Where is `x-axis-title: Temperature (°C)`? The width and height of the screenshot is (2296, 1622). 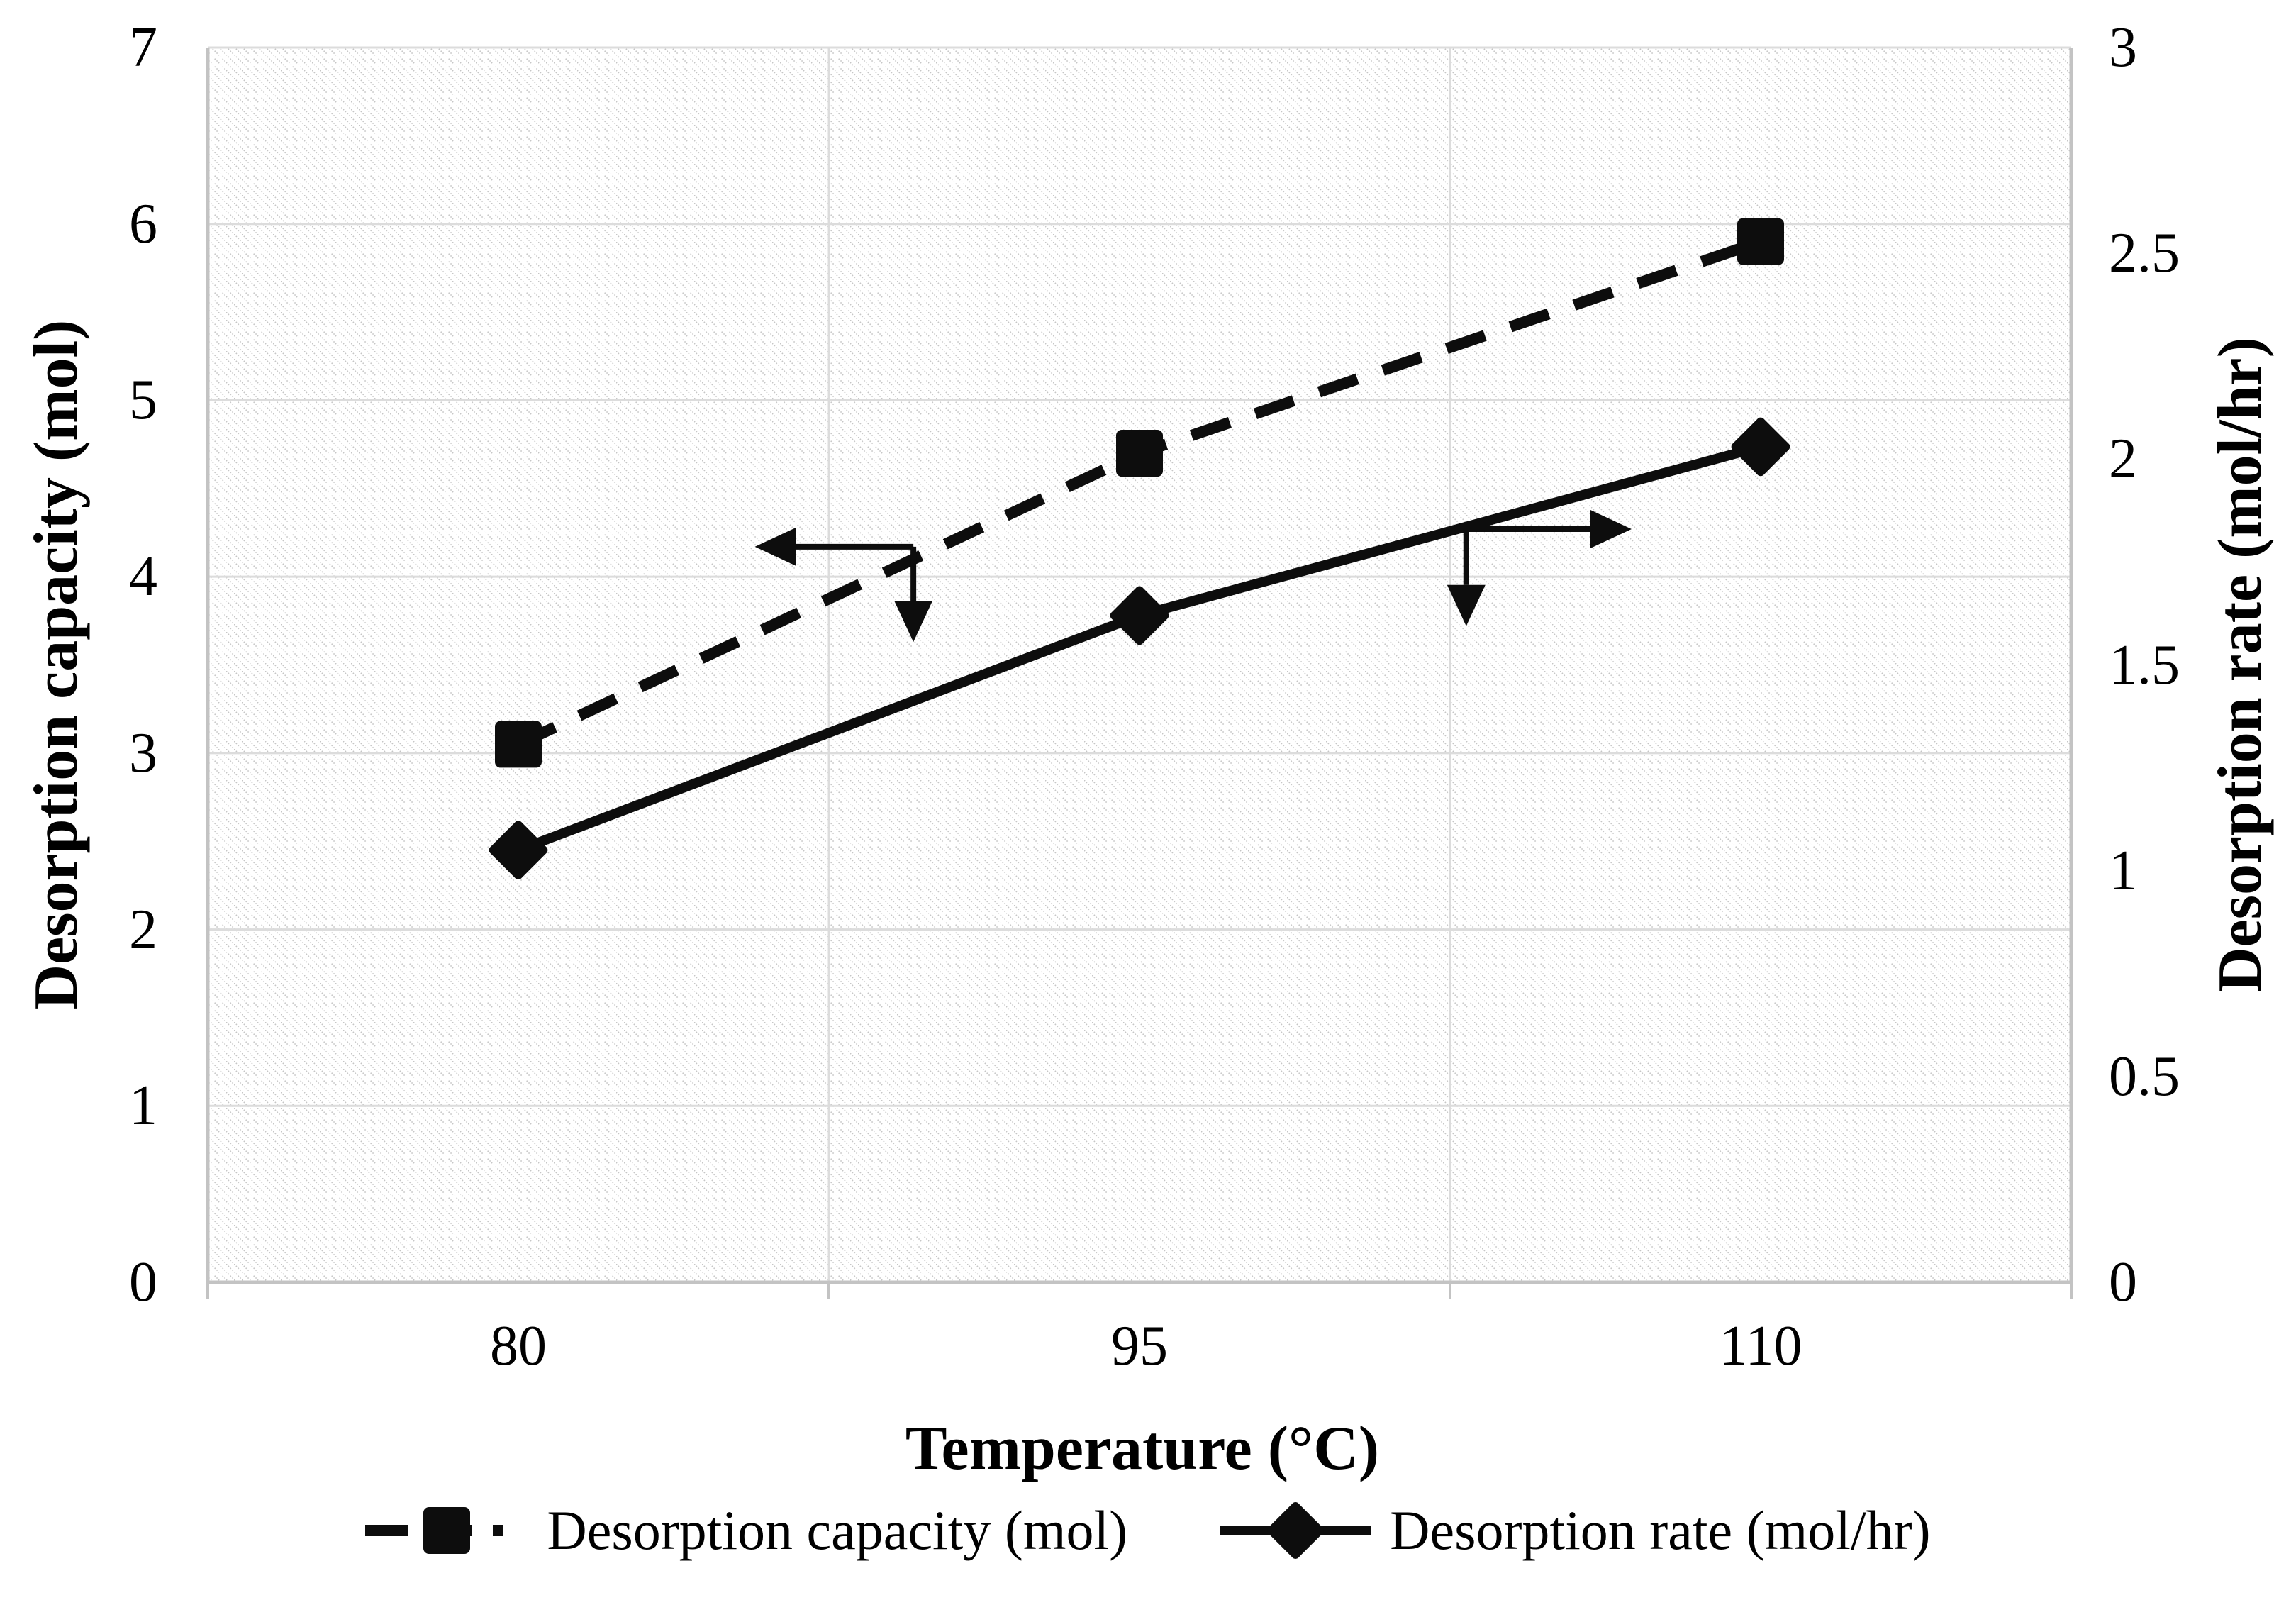
x-axis-title: Temperature (°C) is located at coordinates (1142, 1449).